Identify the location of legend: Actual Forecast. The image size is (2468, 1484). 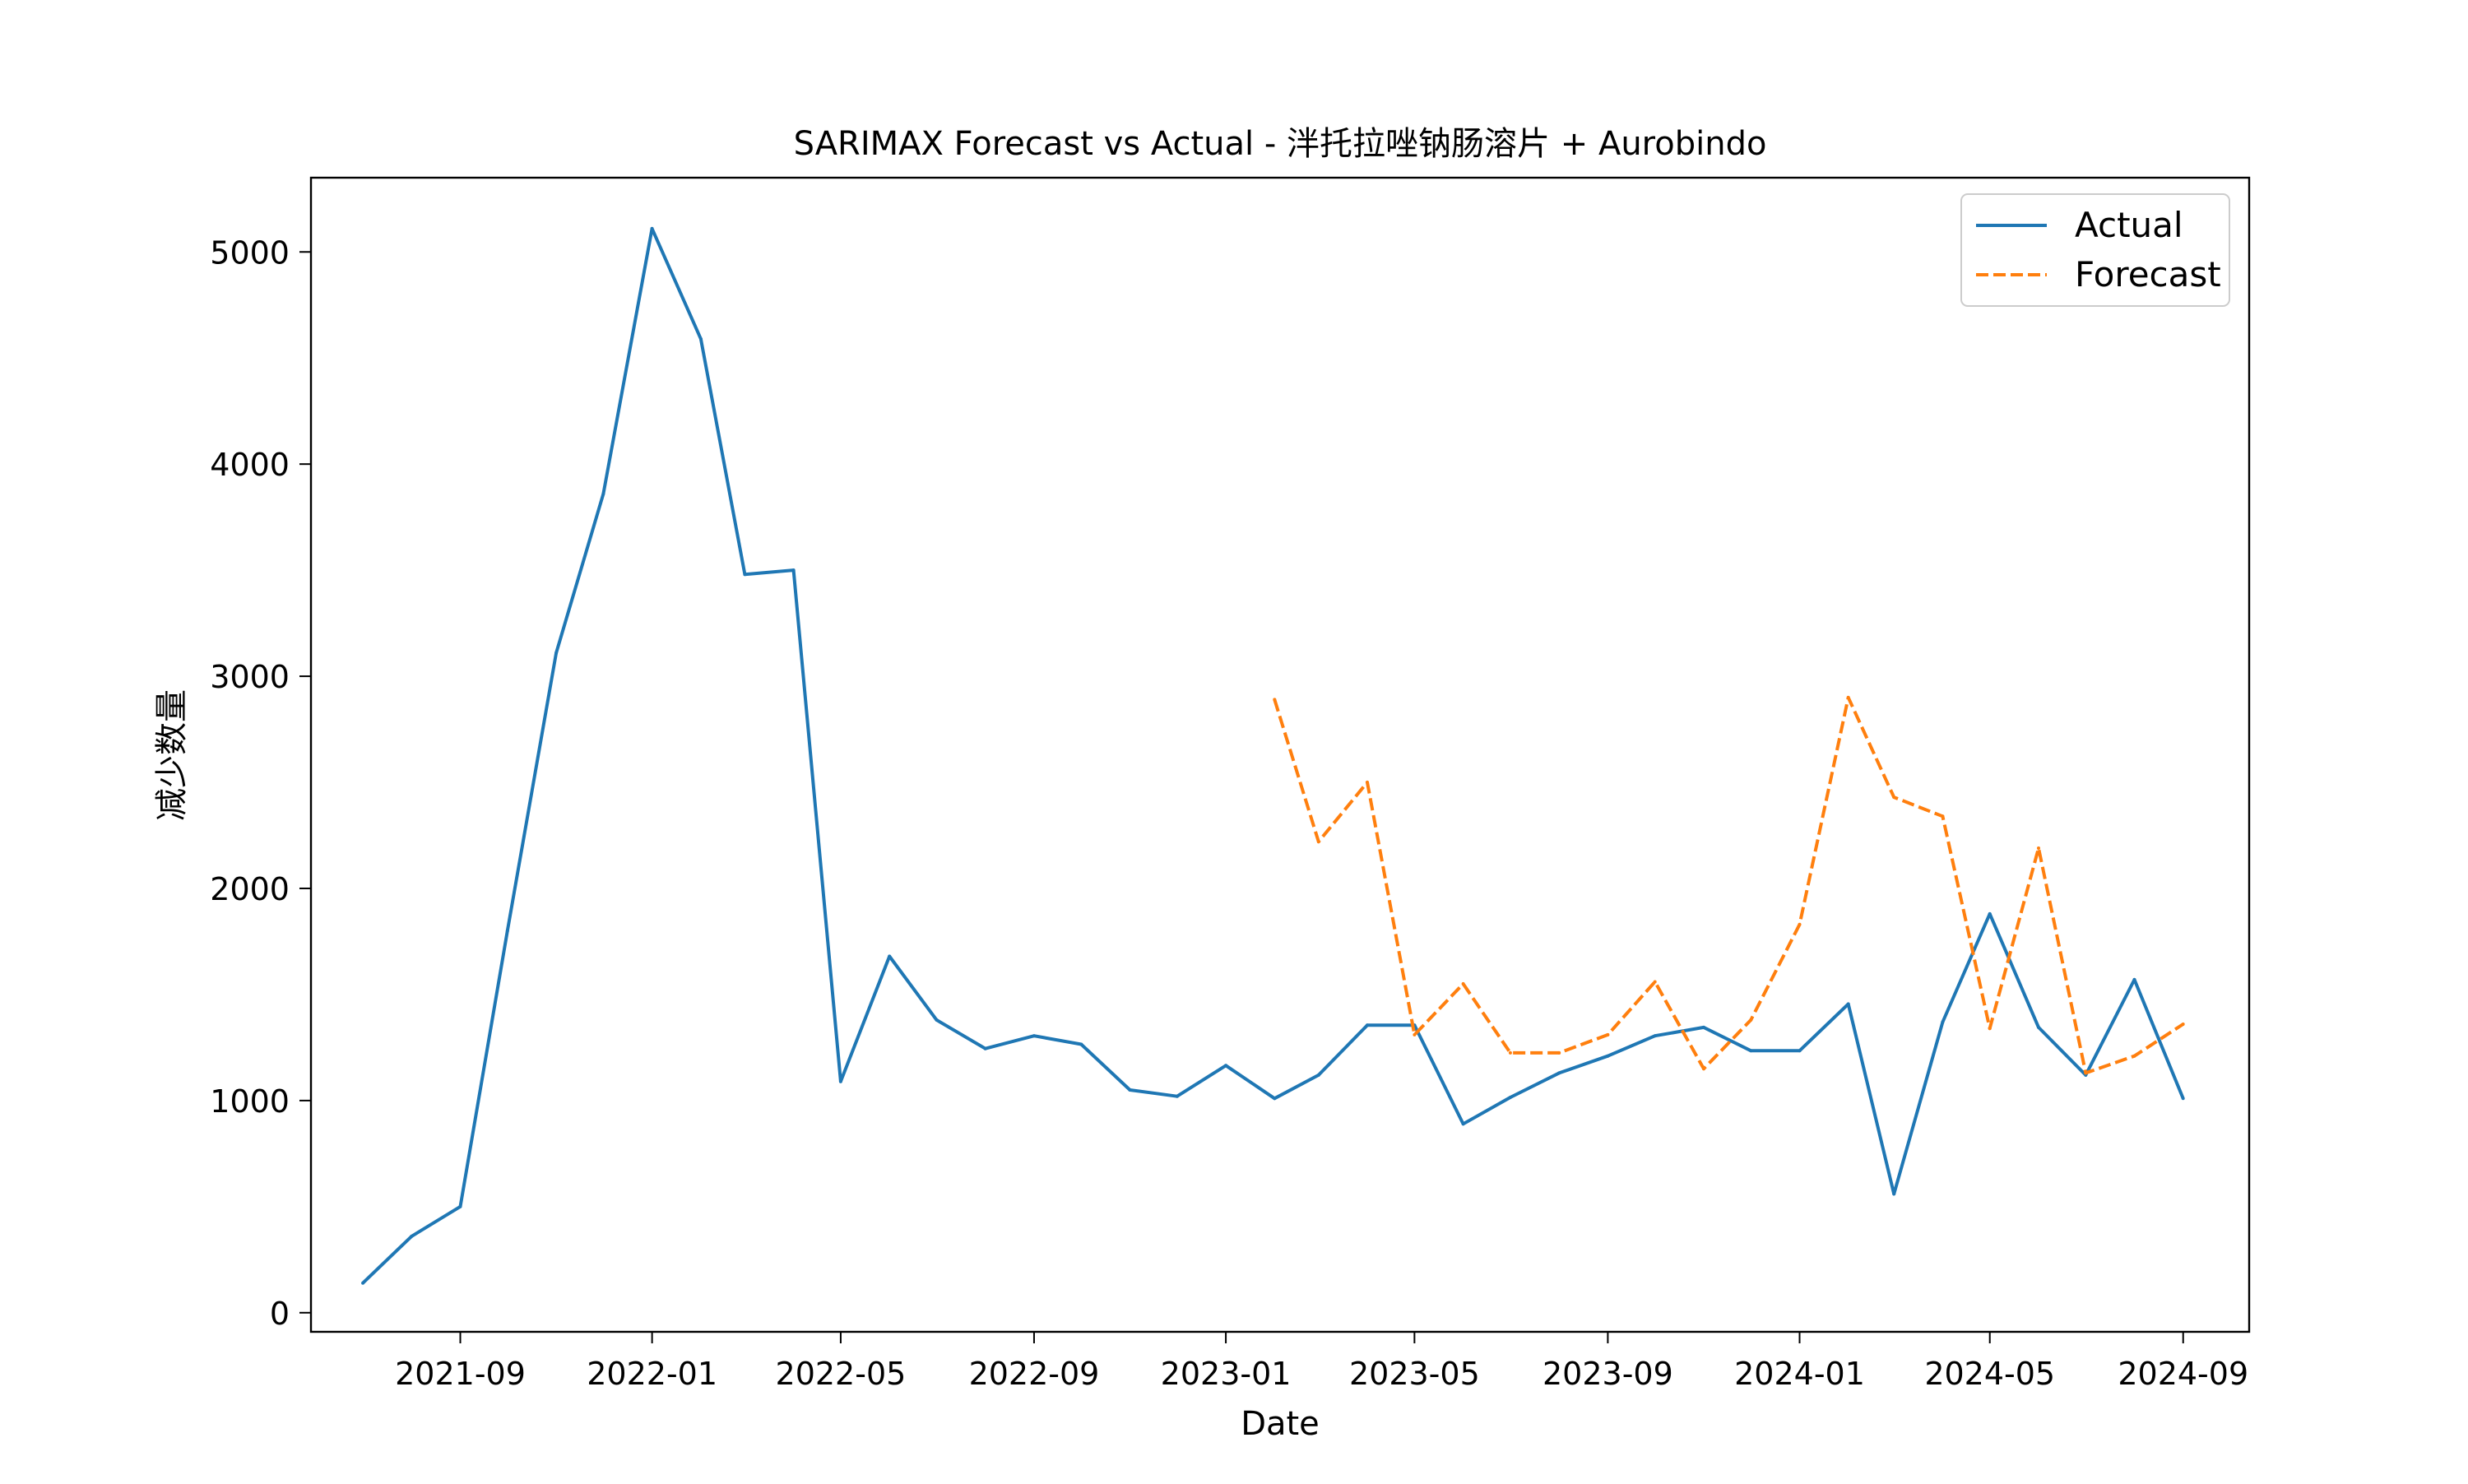
(2095, 250).